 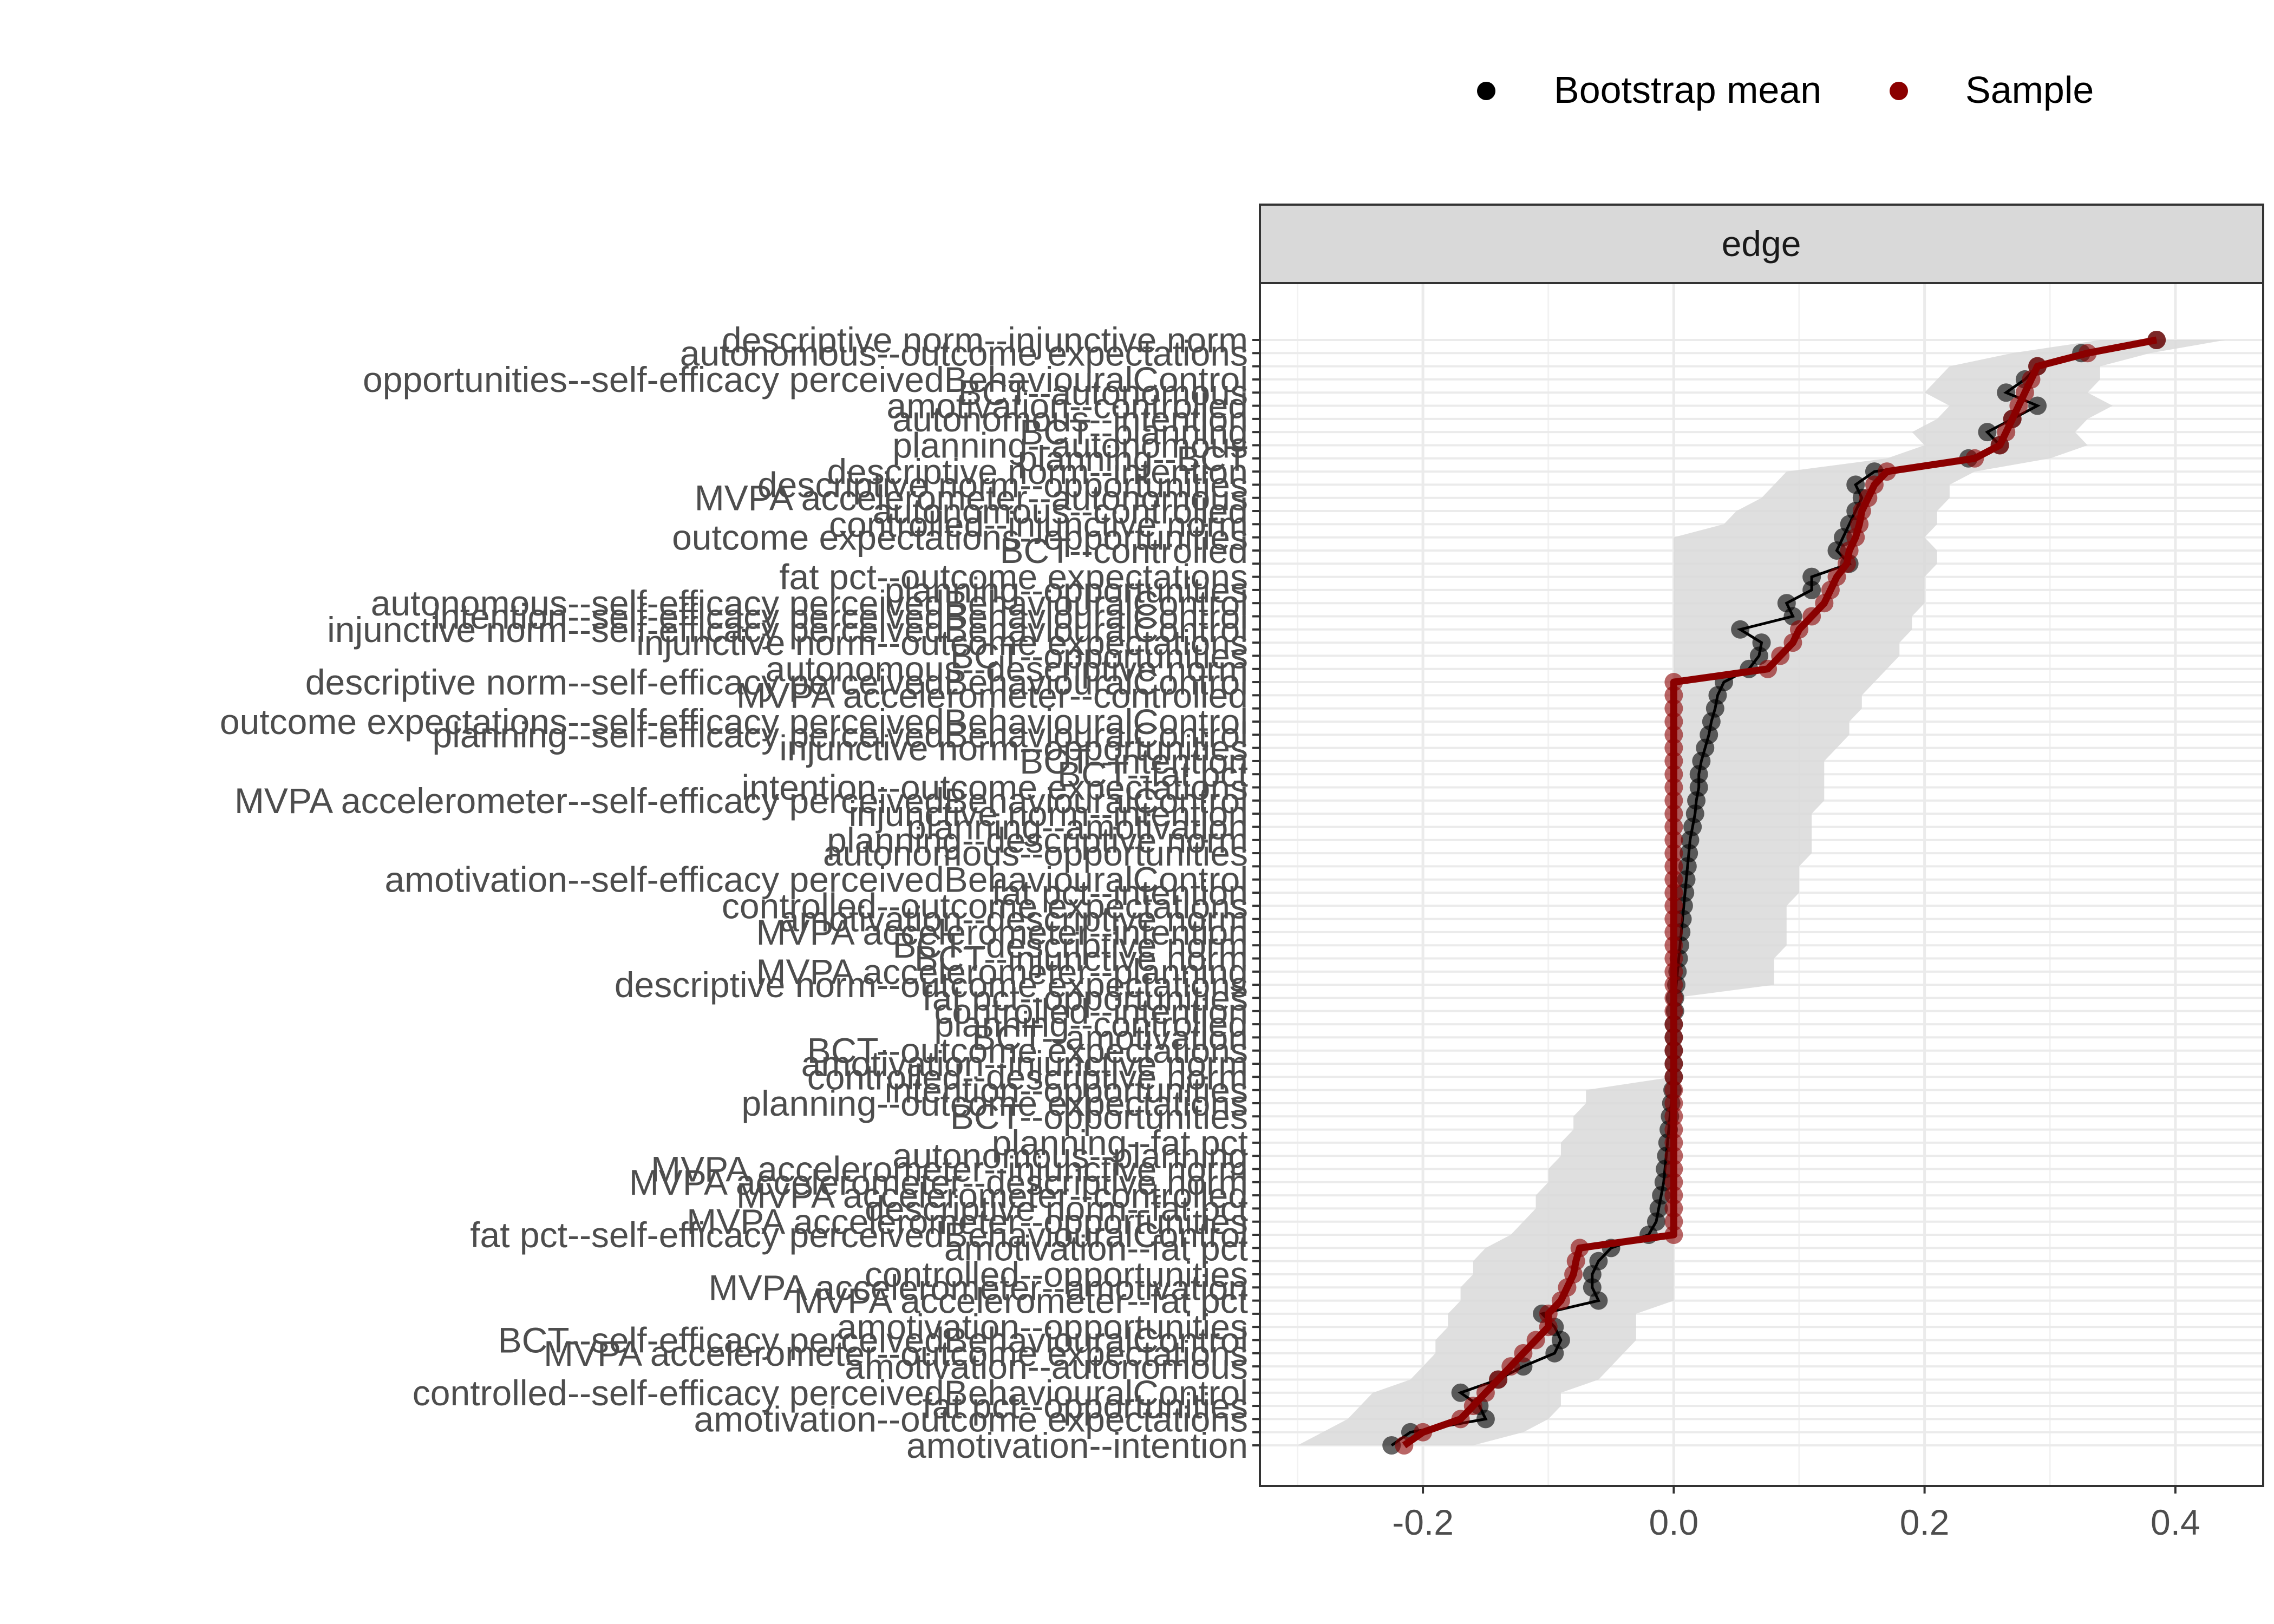 What do you see at coordinates (1066, 1090) in the screenshot?
I see `y-tick-label: intention--opportunities` at bounding box center [1066, 1090].